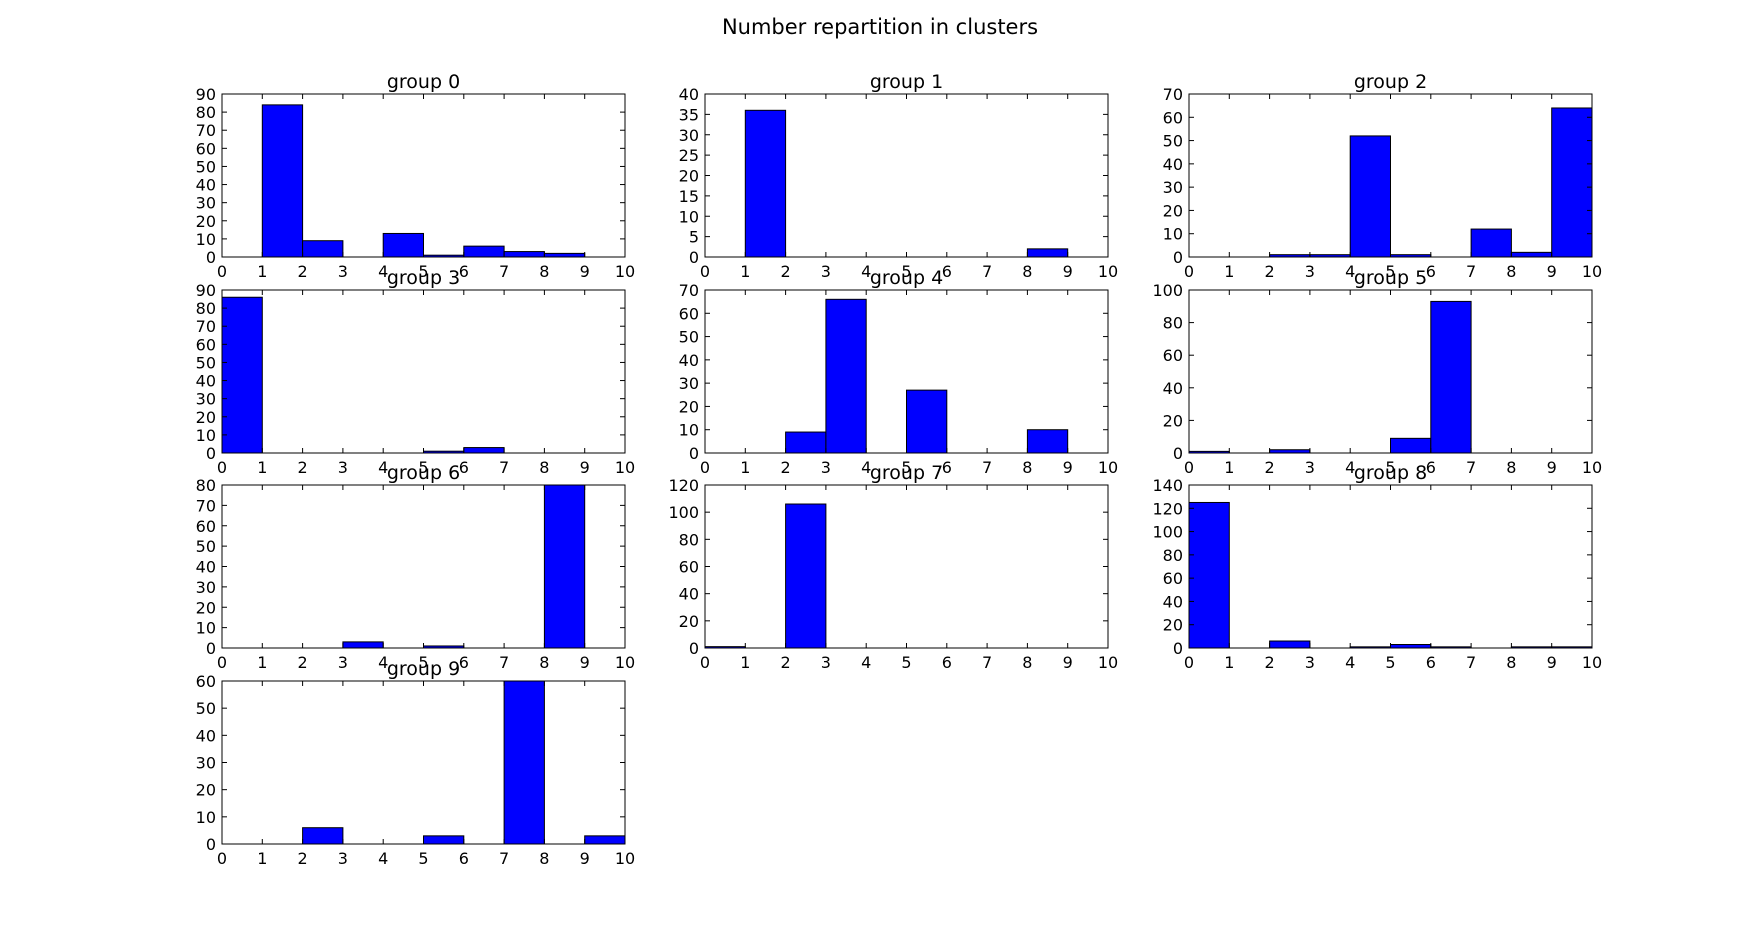 The image size is (1757, 930). What do you see at coordinates (694, 237) in the screenshot?
I see `y-tick-label: 5` at bounding box center [694, 237].